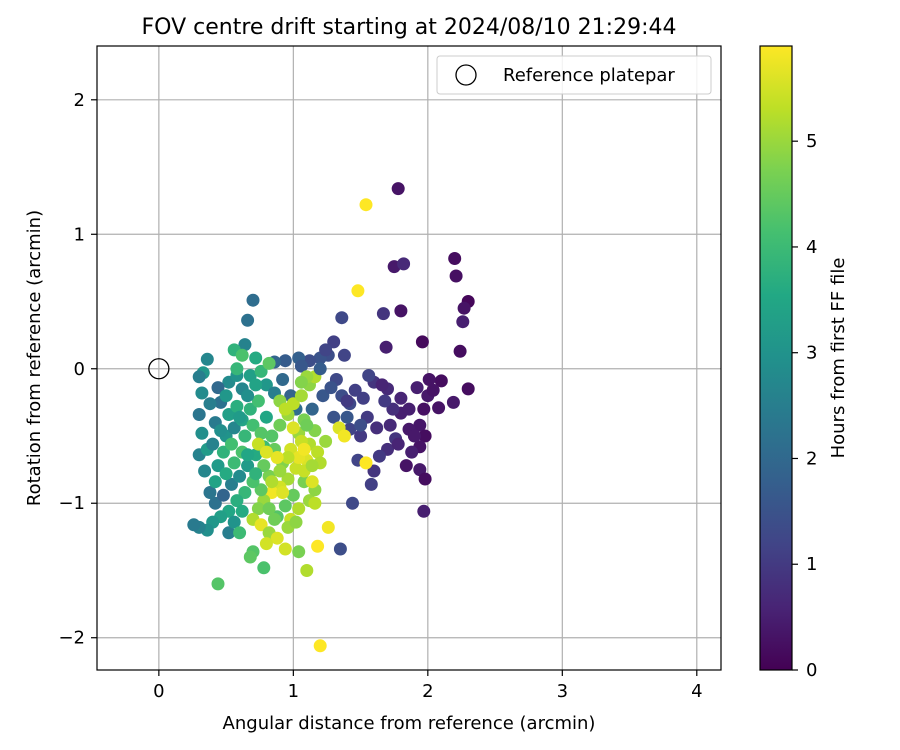 The height and width of the screenshot is (750, 900). What do you see at coordinates (811, 458) in the screenshot?
I see `colorbar-tick-label: 2` at bounding box center [811, 458].